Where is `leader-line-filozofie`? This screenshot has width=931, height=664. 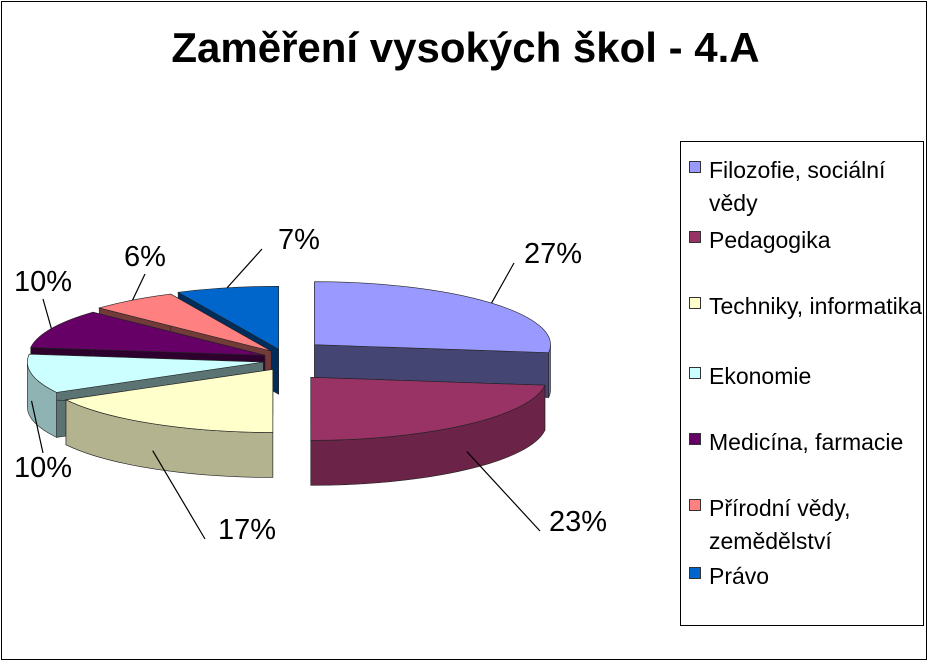
leader-line-filozofie is located at coordinates (503, 283).